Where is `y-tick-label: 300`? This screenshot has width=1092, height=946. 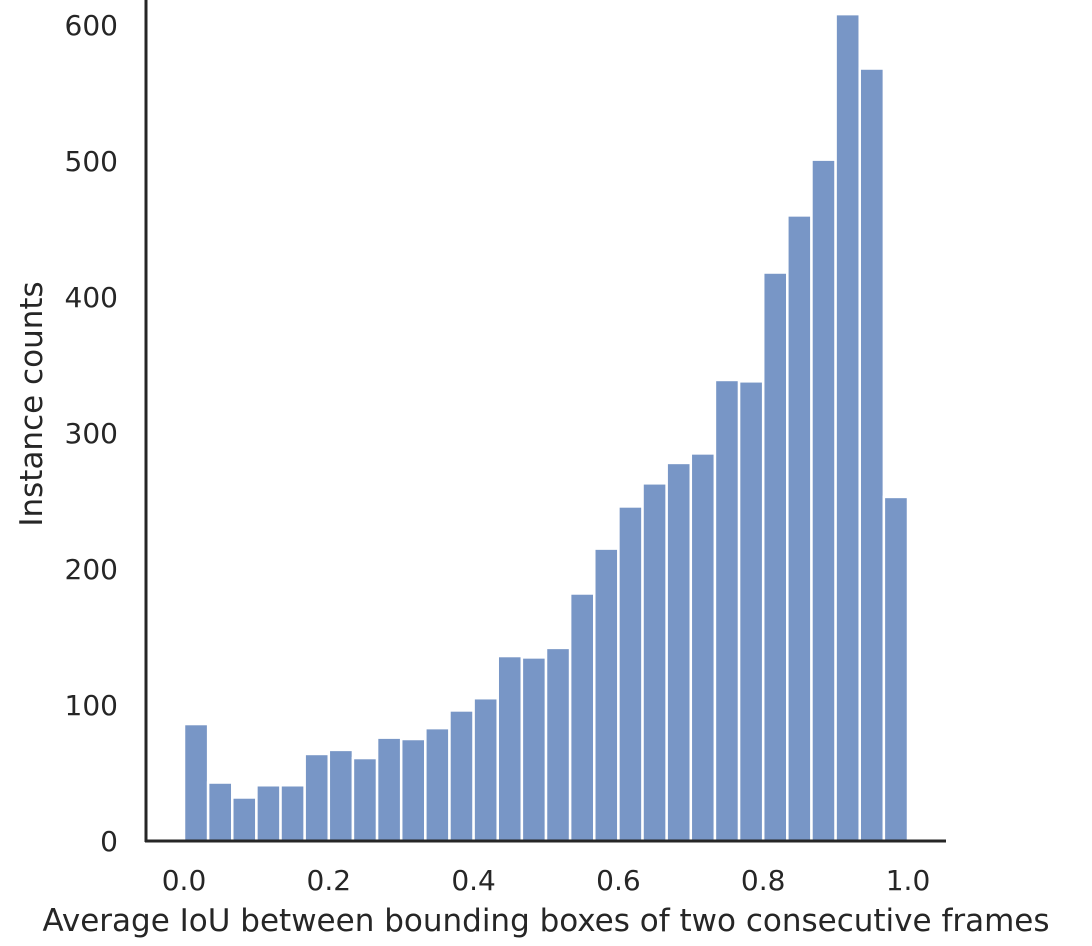 y-tick-label: 300 is located at coordinates (91, 433).